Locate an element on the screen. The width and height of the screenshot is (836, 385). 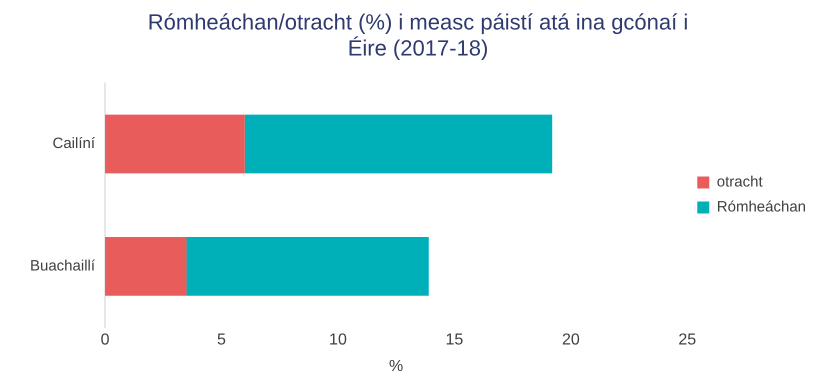
x-tick-label: 0 is located at coordinates (105, 340).